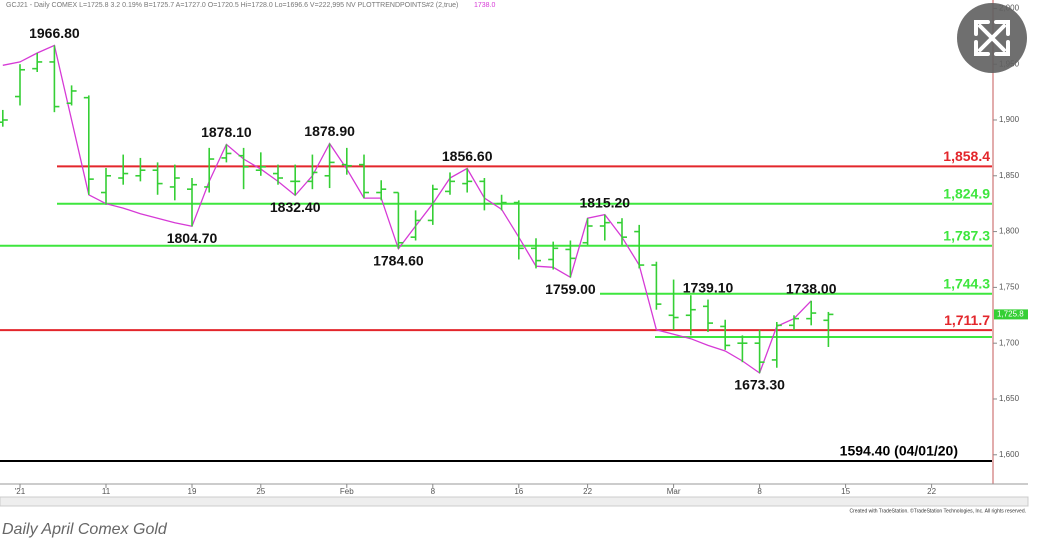 The height and width of the screenshot is (538, 1038). I want to click on expand-icon, so click(992, 38).